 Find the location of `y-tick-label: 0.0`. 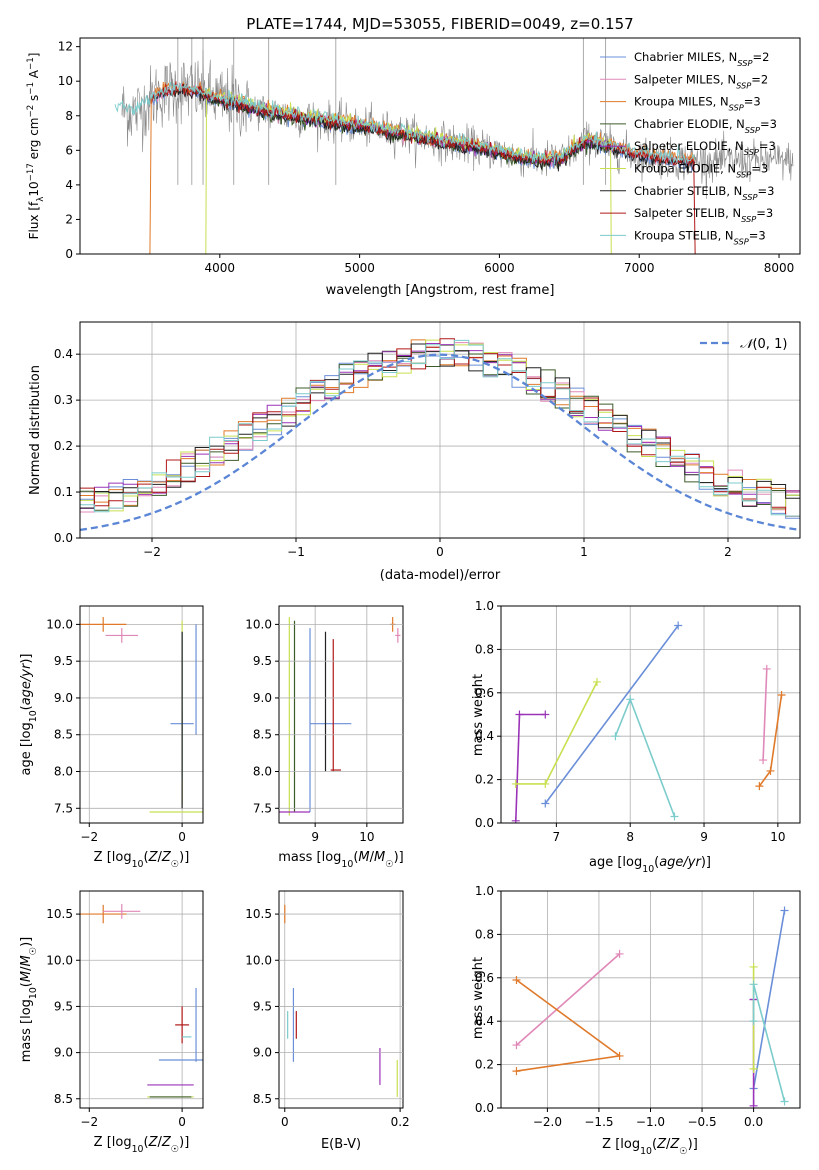

y-tick-label: 0.0 is located at coordinates (63, 538).